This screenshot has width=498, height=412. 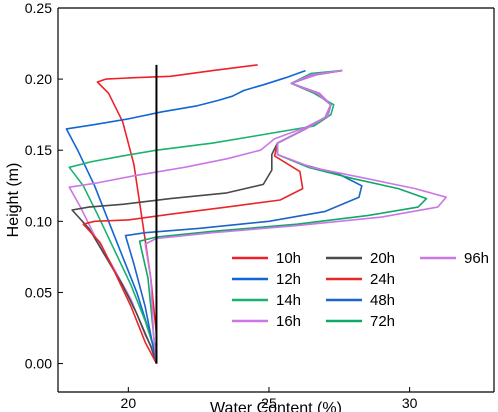 I want to click on y-tick-label: 0.00, so click(x=38, y=364).